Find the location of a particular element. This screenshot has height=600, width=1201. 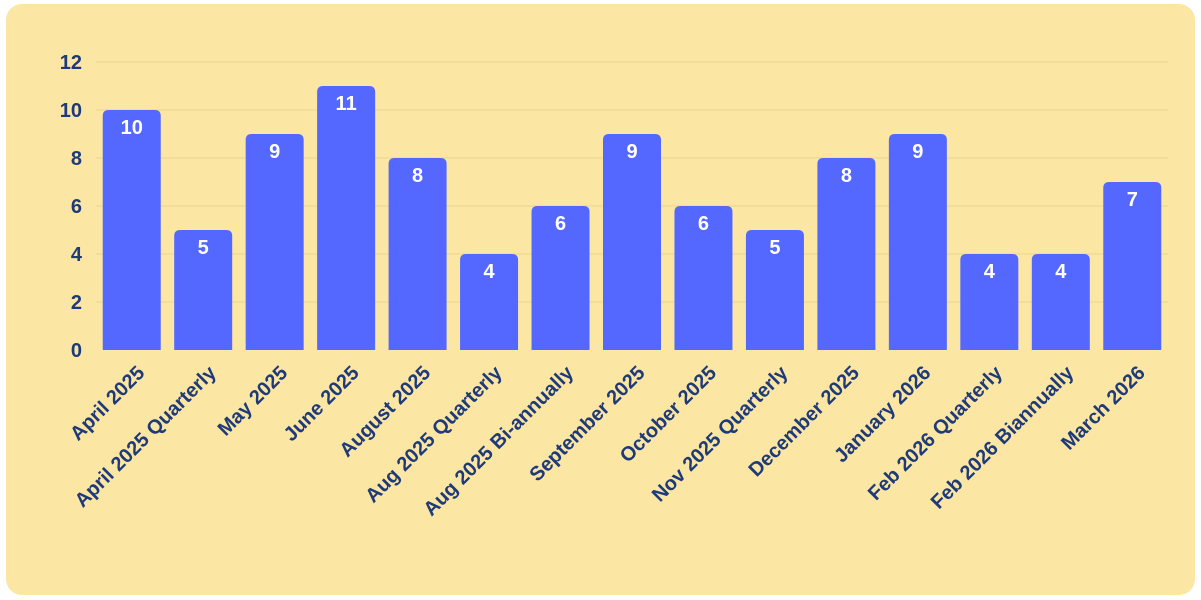

y-tick-label: 8 is located at coordinates (76, 159).